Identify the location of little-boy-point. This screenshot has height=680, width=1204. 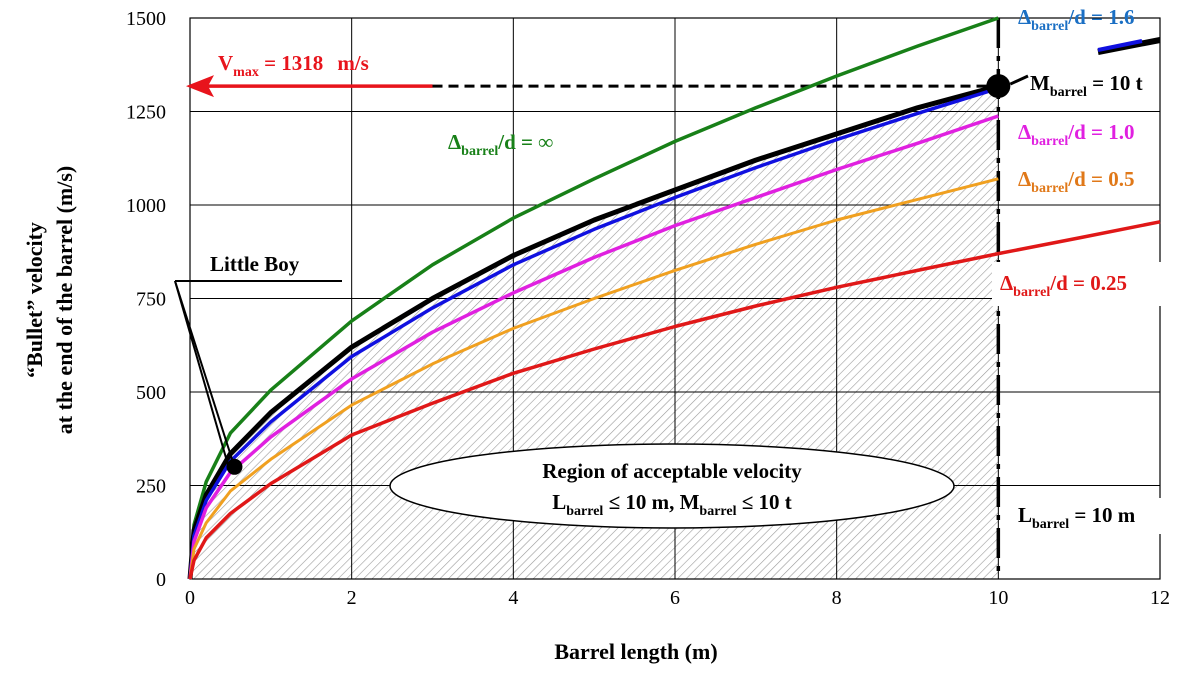
(234, 466).